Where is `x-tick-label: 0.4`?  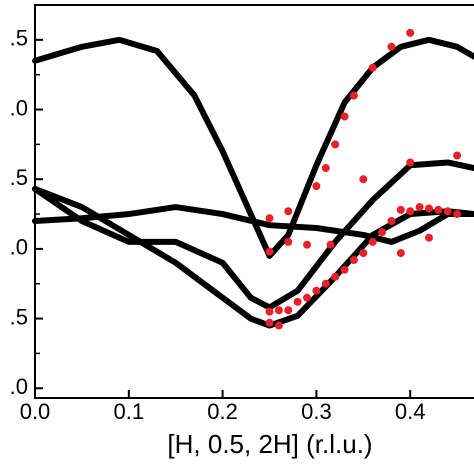 x-tick-label: 0.4 is located at coordinates (410, 411).